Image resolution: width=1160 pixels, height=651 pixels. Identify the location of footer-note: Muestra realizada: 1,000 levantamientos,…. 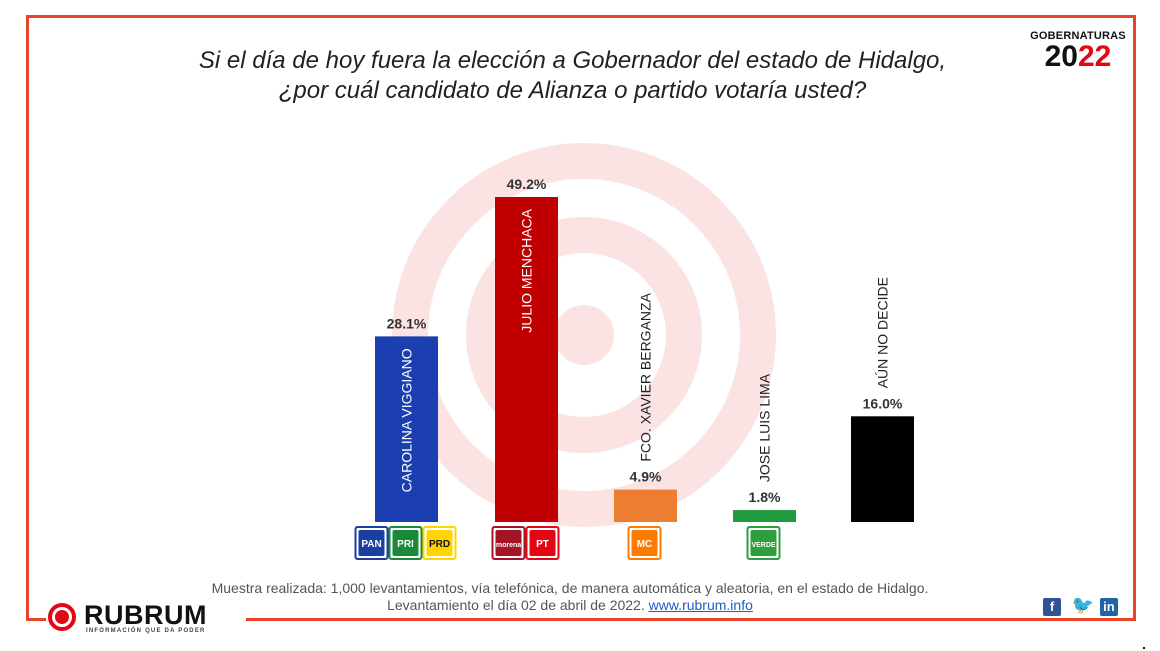
(570, 597).